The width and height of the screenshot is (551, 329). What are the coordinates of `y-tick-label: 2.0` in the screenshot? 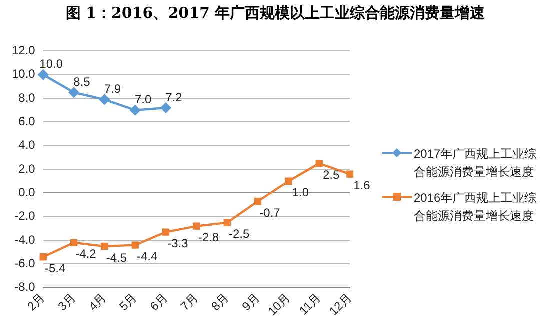 It's located at (27, 169).